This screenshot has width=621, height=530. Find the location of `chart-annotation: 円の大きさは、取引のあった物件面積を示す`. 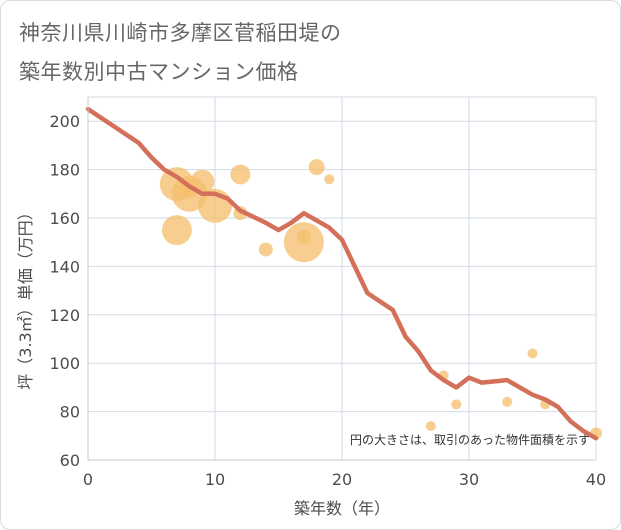

chart-annotation: 円の大きさは、取引のあった物件面積を示す is located at coordinates (470, 439).